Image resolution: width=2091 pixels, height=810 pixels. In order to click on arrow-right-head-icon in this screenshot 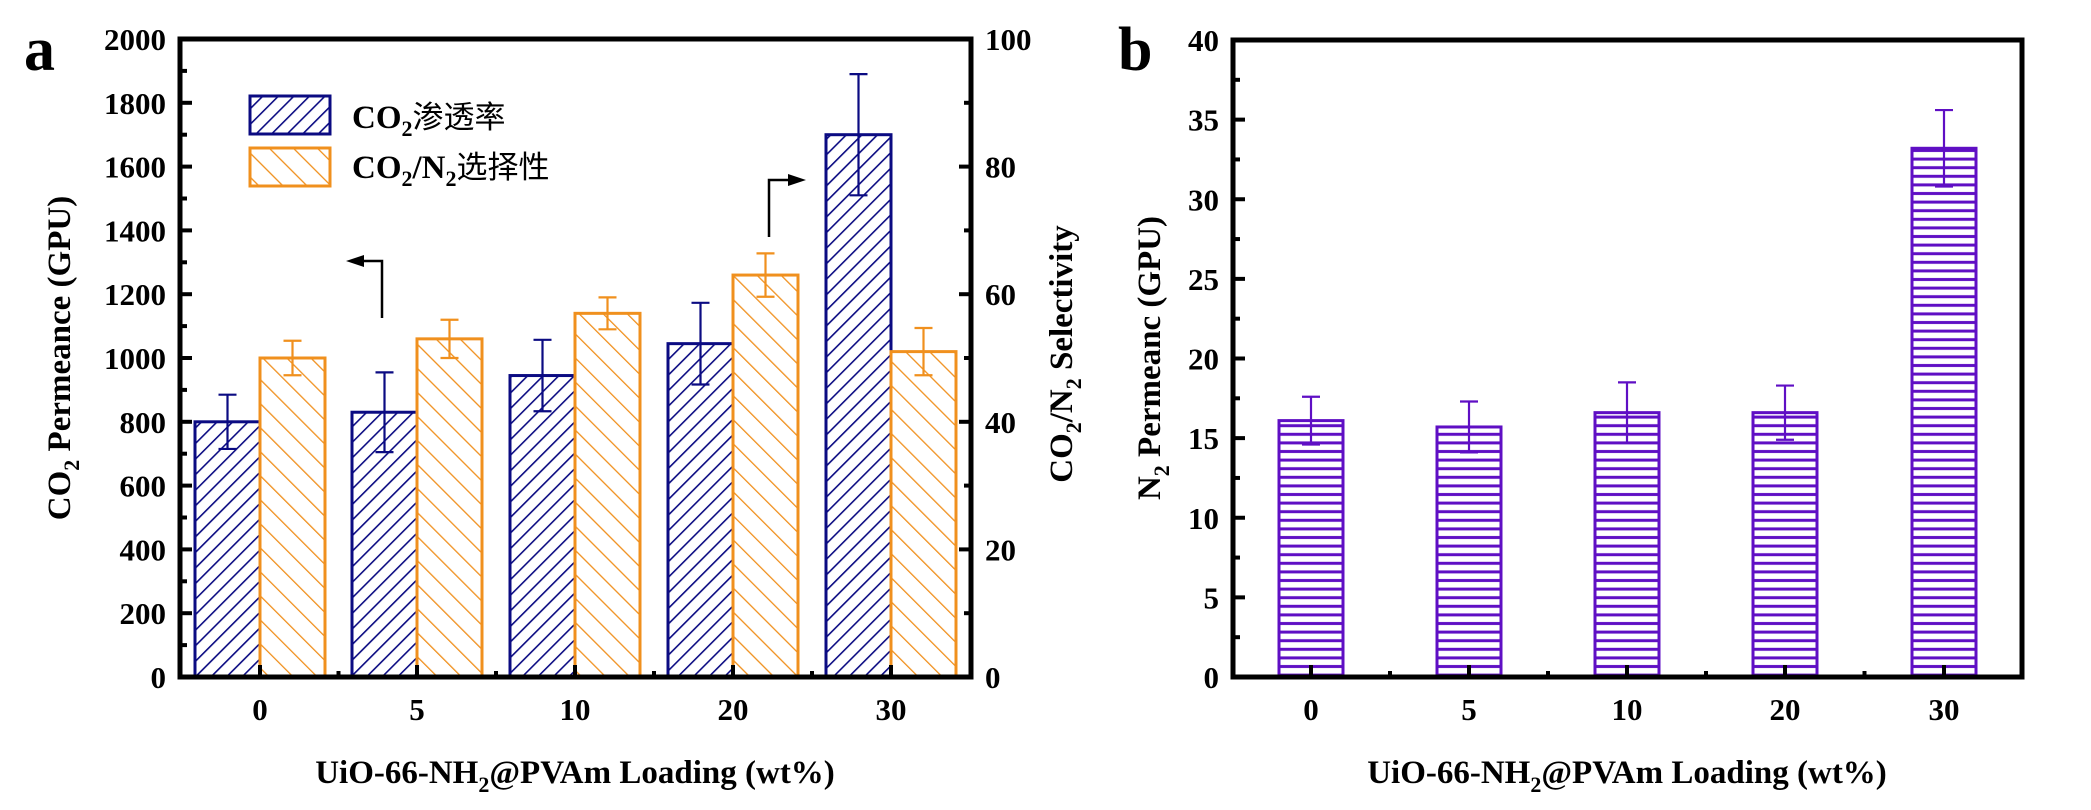, I will do `click(797, 180)`.